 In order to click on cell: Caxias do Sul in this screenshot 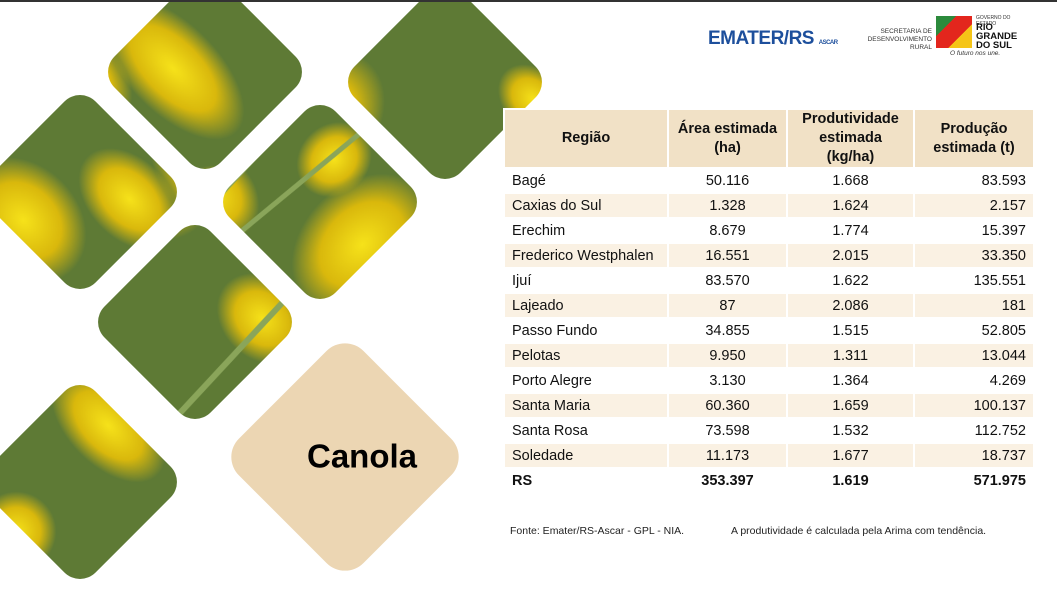, I will do `click(586, 205)`.